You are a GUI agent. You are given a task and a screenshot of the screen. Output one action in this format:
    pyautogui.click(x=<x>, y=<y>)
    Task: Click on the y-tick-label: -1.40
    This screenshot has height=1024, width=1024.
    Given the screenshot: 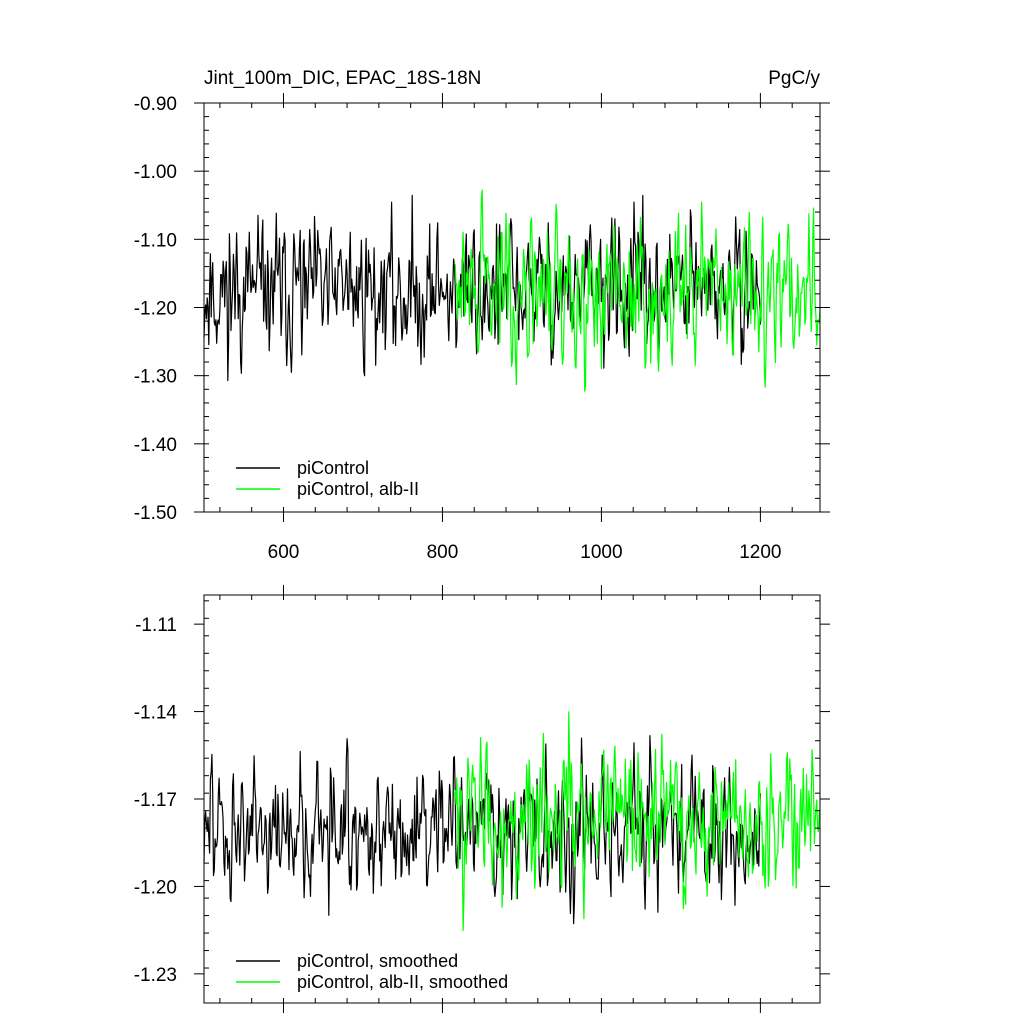 What is the action you would take?
    pyautogui.click(x=155, y=445)
    